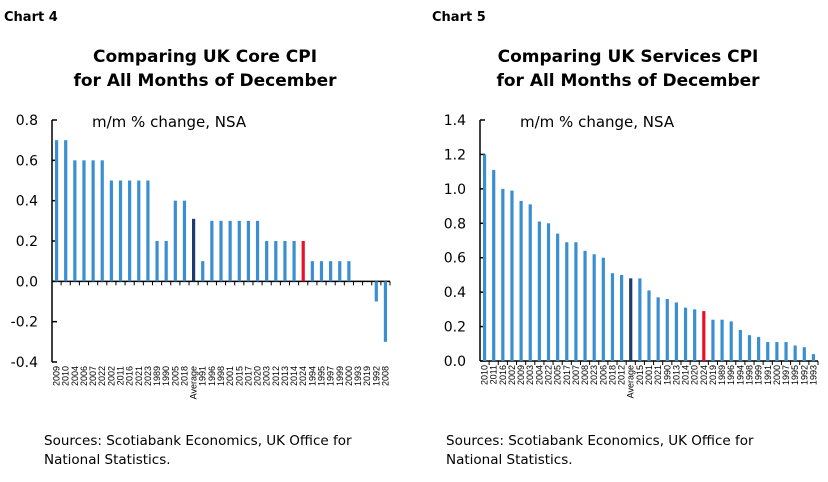 This screenshot has height=482, width=828. I want to click on bar-1993, so click(813, 357).